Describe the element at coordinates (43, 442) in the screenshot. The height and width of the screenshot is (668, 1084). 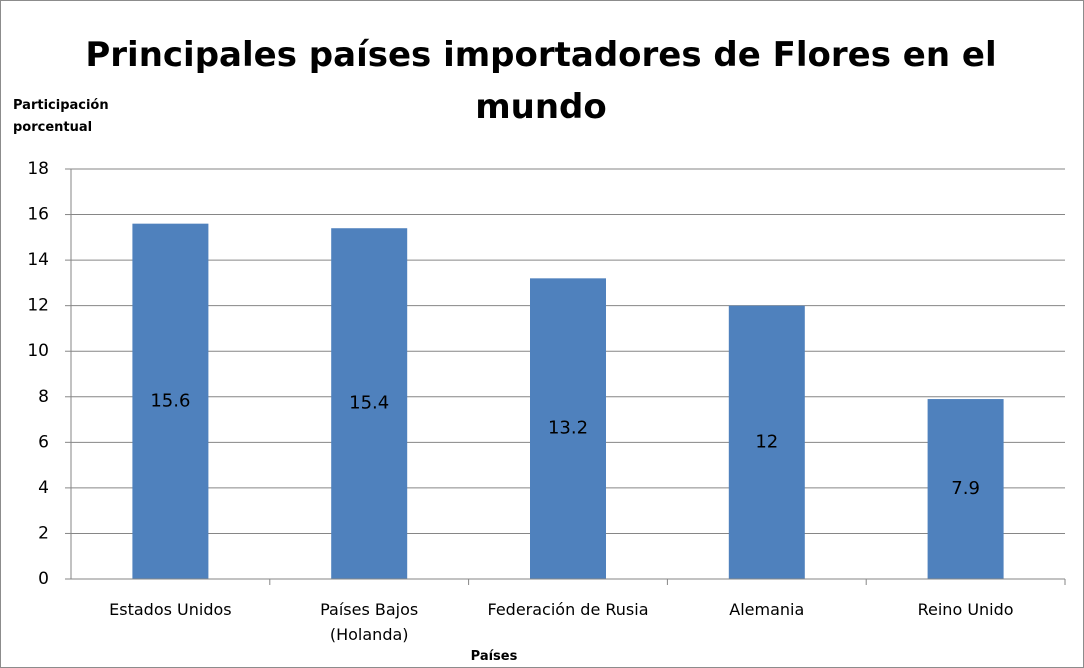
I see `y-tick-label: 6` at that location.